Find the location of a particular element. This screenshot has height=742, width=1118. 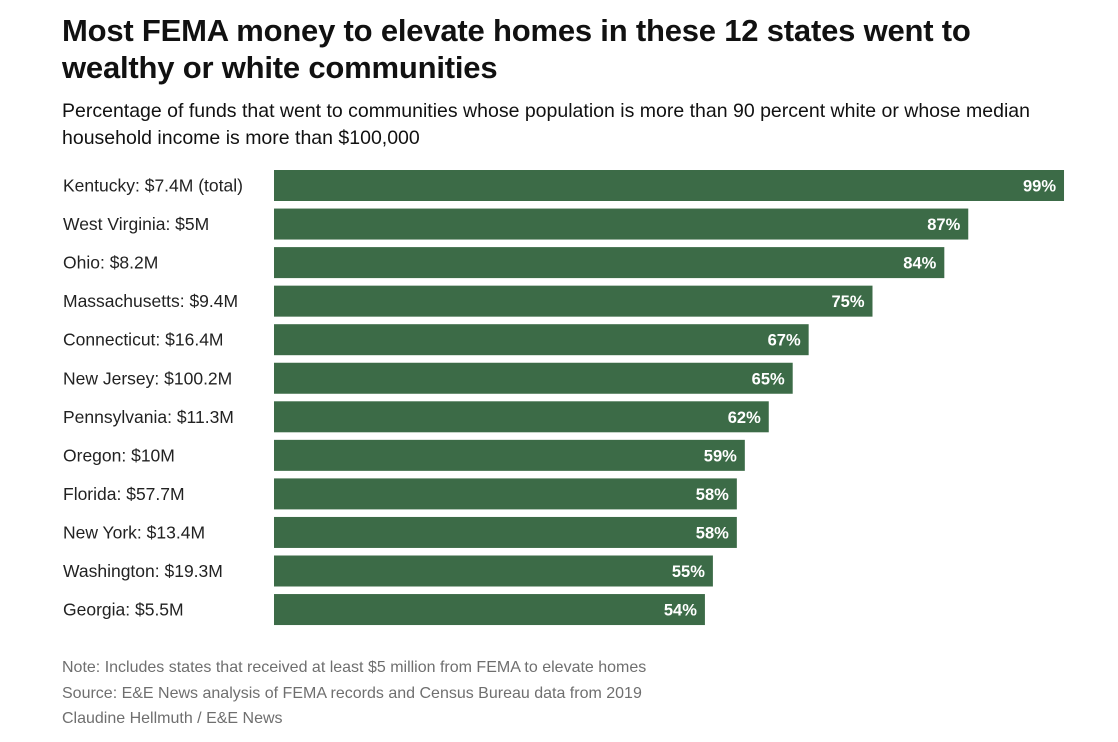

footer-credit: Claudine Hellmuth / E&E News is located at coordinates (172, 718).